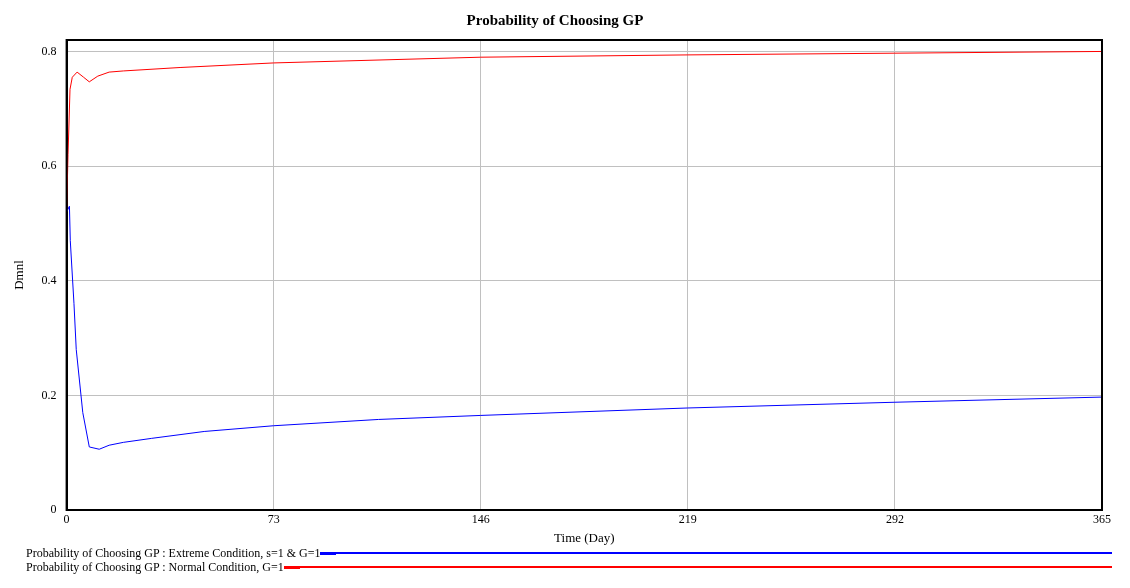  Describe the element at coordinates (555, 19) in the screenshot. I see `chart-title: Probability of Choosing GP` at that location.